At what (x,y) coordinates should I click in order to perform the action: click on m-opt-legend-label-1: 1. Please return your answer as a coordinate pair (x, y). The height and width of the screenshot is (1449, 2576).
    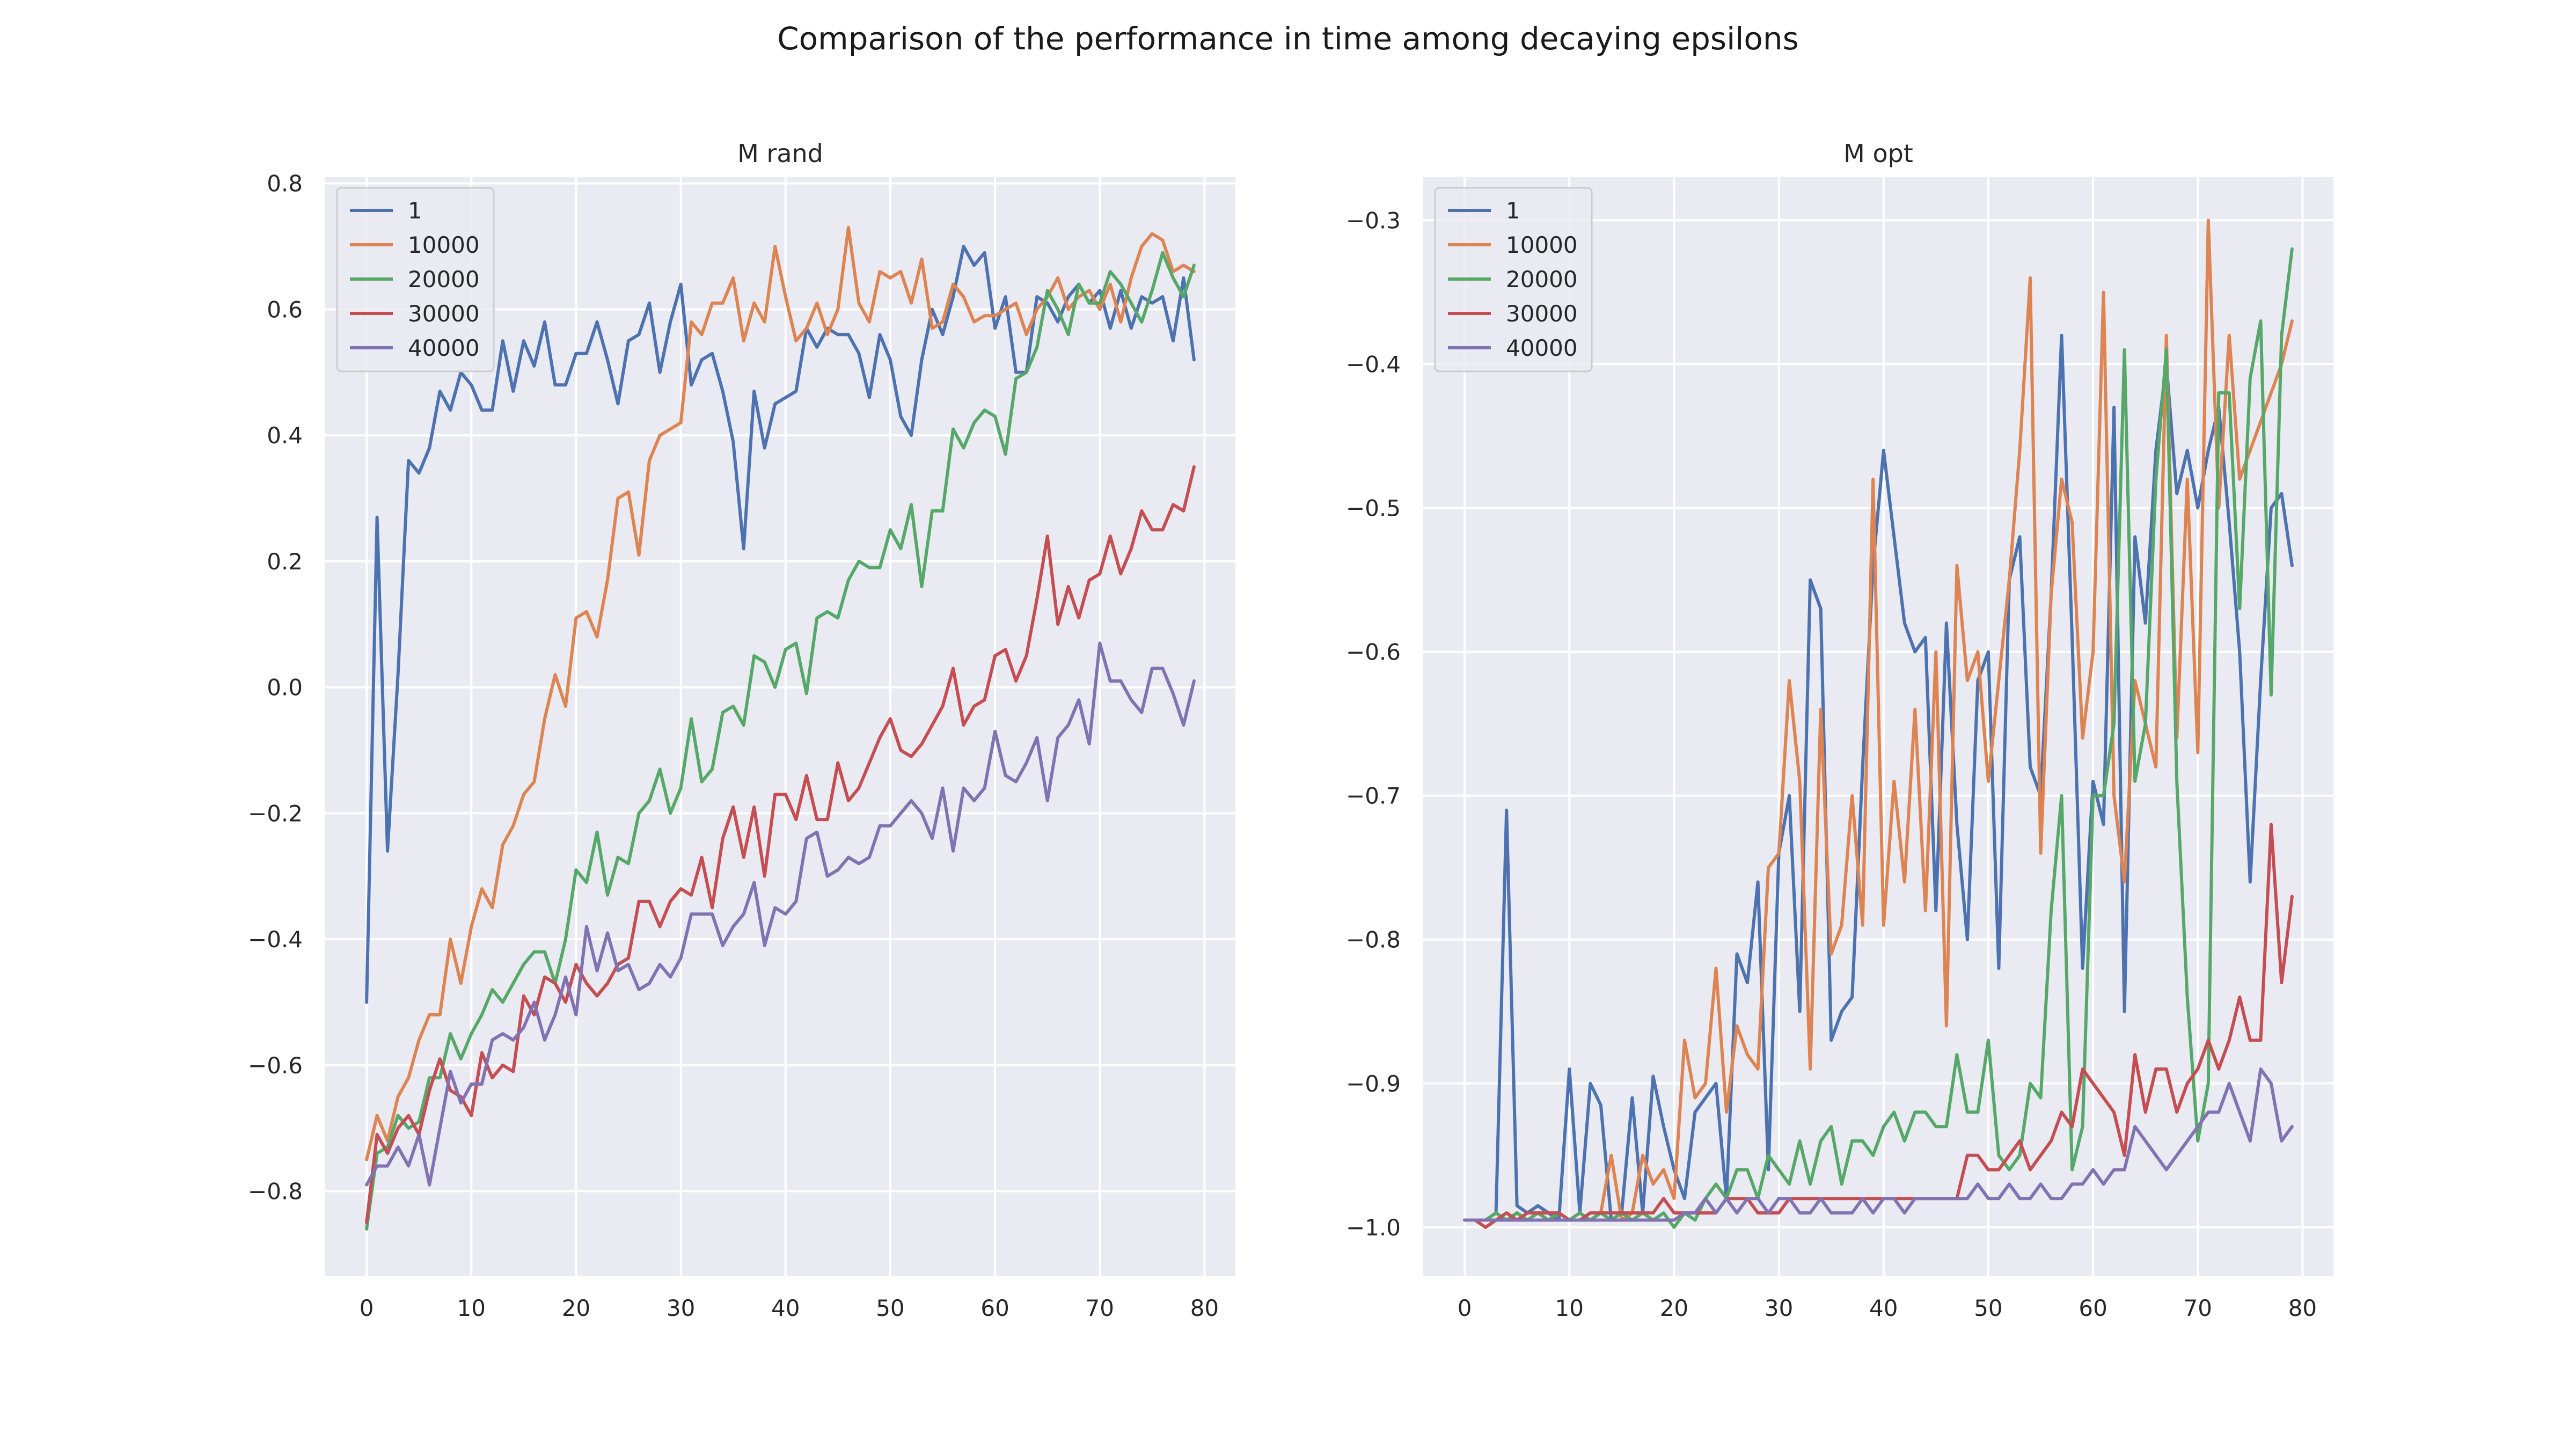
    Looking at the image, I should click on (1513, 210).